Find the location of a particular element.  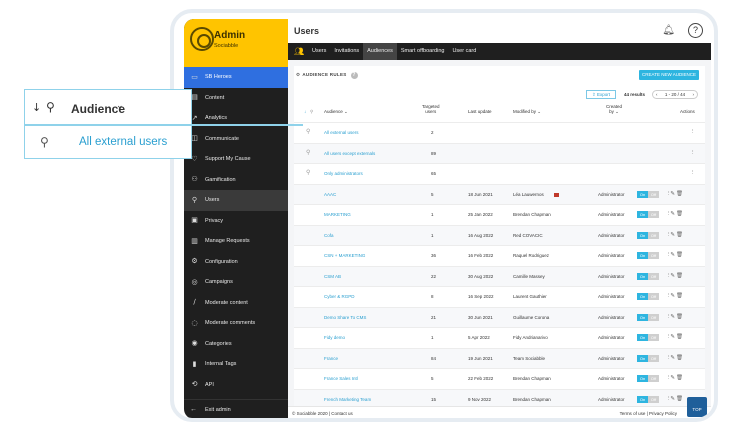

tab-users: Users is located at coordinates (319, 51).